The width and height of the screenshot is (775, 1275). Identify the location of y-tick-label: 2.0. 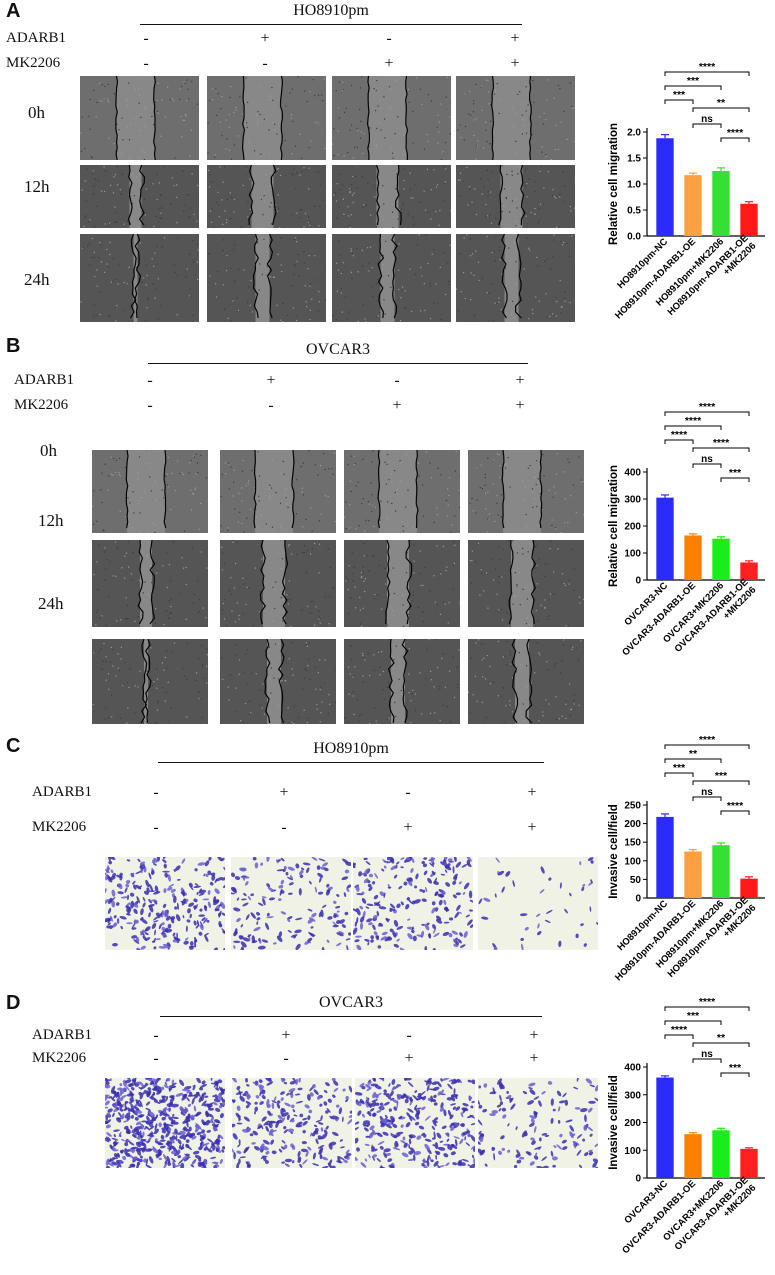
(634, 133).